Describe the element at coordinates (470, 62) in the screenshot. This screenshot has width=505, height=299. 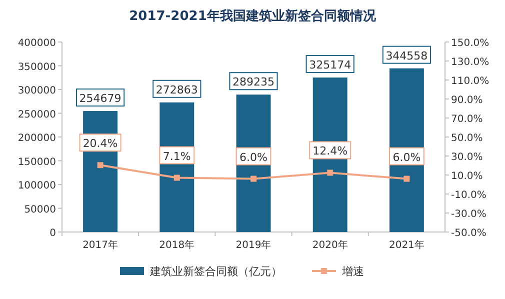
I see `y2-tick-label: 130.0%` at that location.